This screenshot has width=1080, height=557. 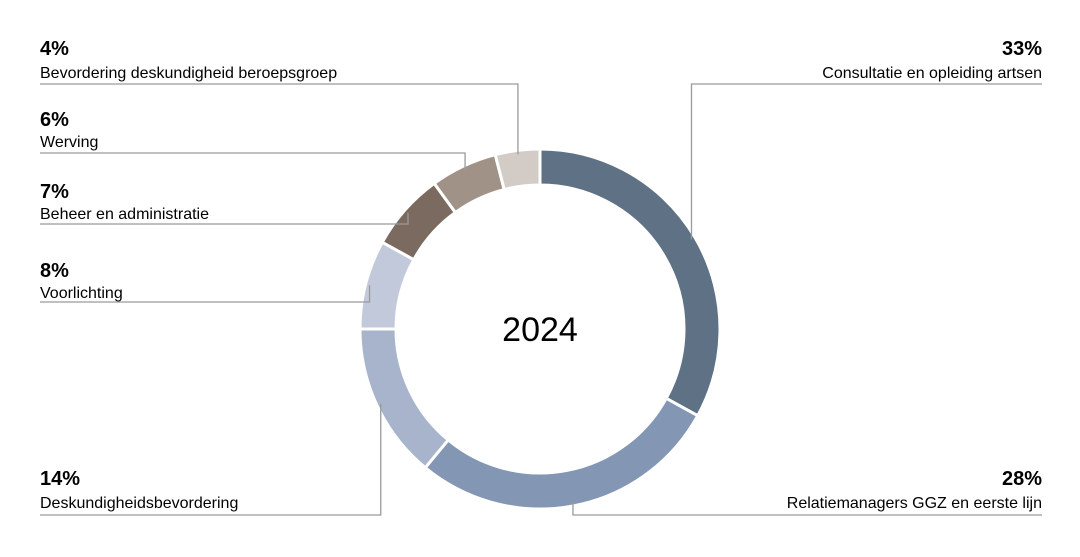 What do you see at coordinates (866, 161) in the screenshot?
I see `leader-line-consultatie` at bounding box center [866, 161].